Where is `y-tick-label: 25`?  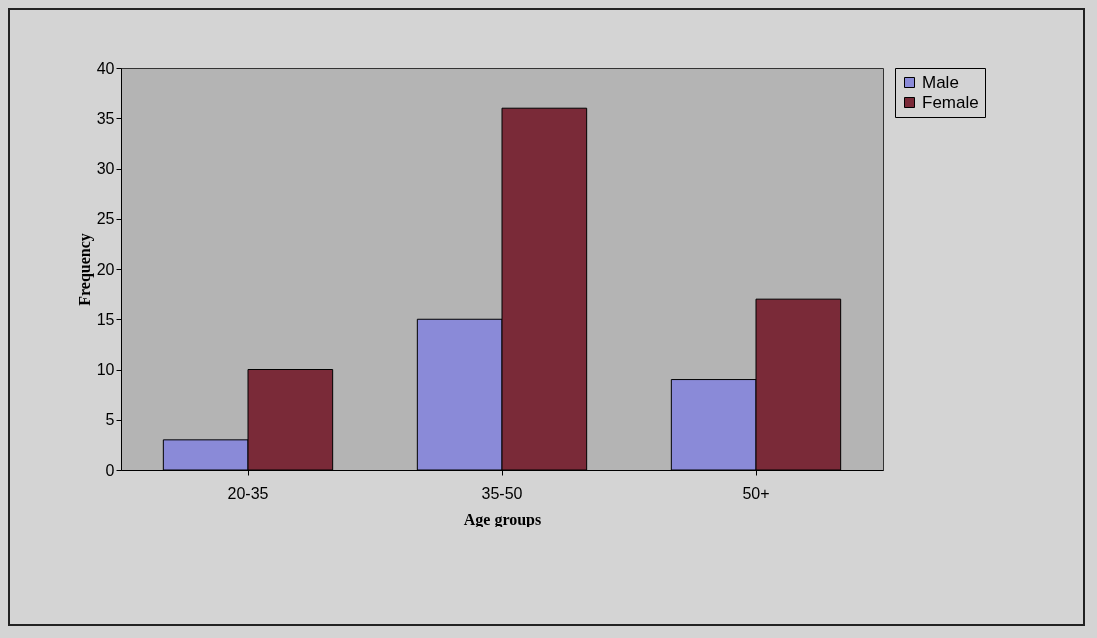
y-tick-label: 25 is located at coordinates (105, 219).